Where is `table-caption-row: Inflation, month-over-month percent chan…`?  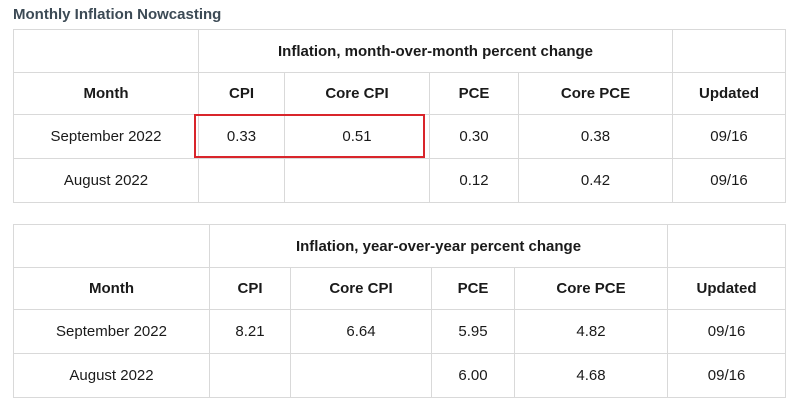 table-caption-row: Inflation, month-over-month percent chan… is located at coordinates (400, 51).